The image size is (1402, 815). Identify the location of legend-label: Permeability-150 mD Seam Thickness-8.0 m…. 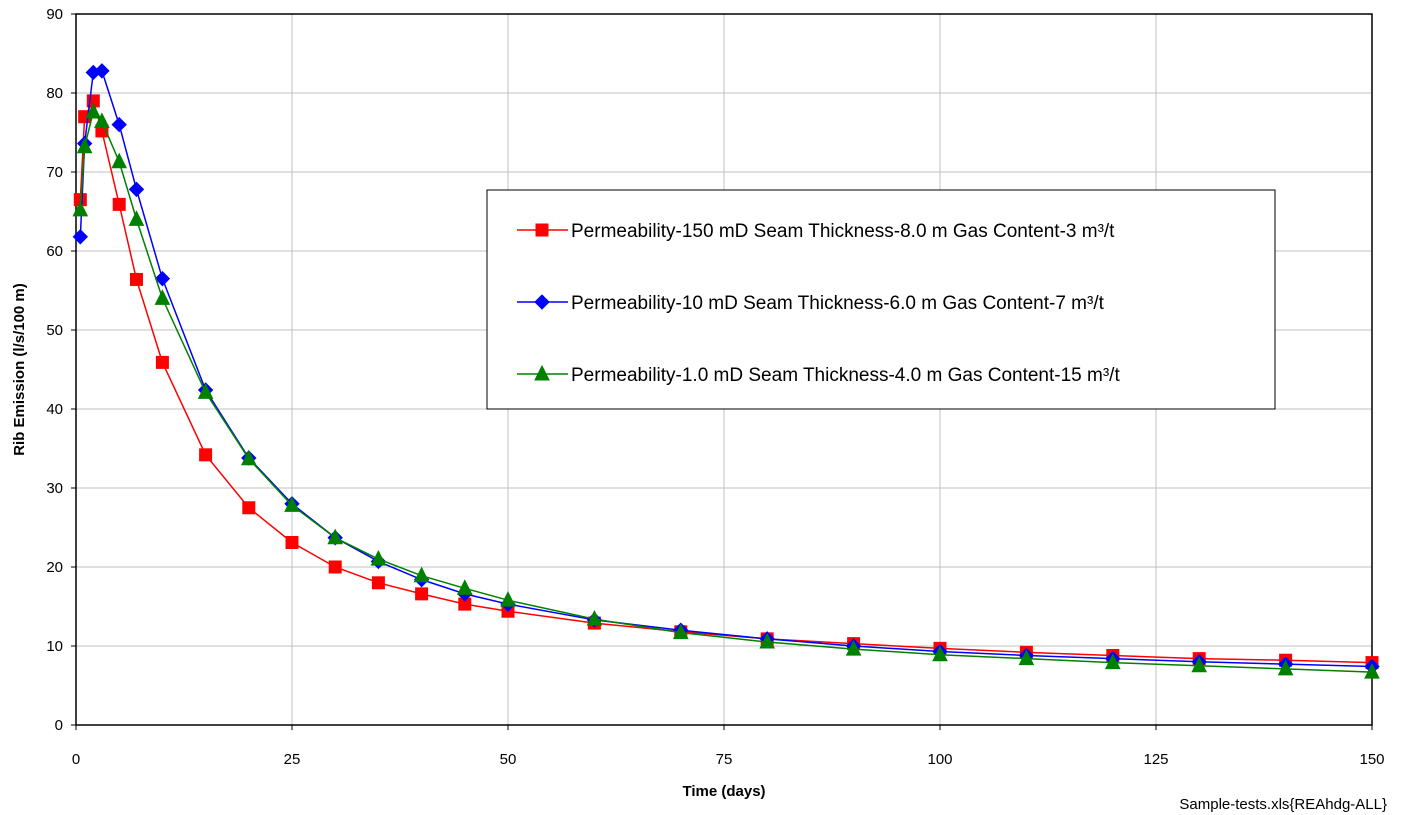
(843, 231).